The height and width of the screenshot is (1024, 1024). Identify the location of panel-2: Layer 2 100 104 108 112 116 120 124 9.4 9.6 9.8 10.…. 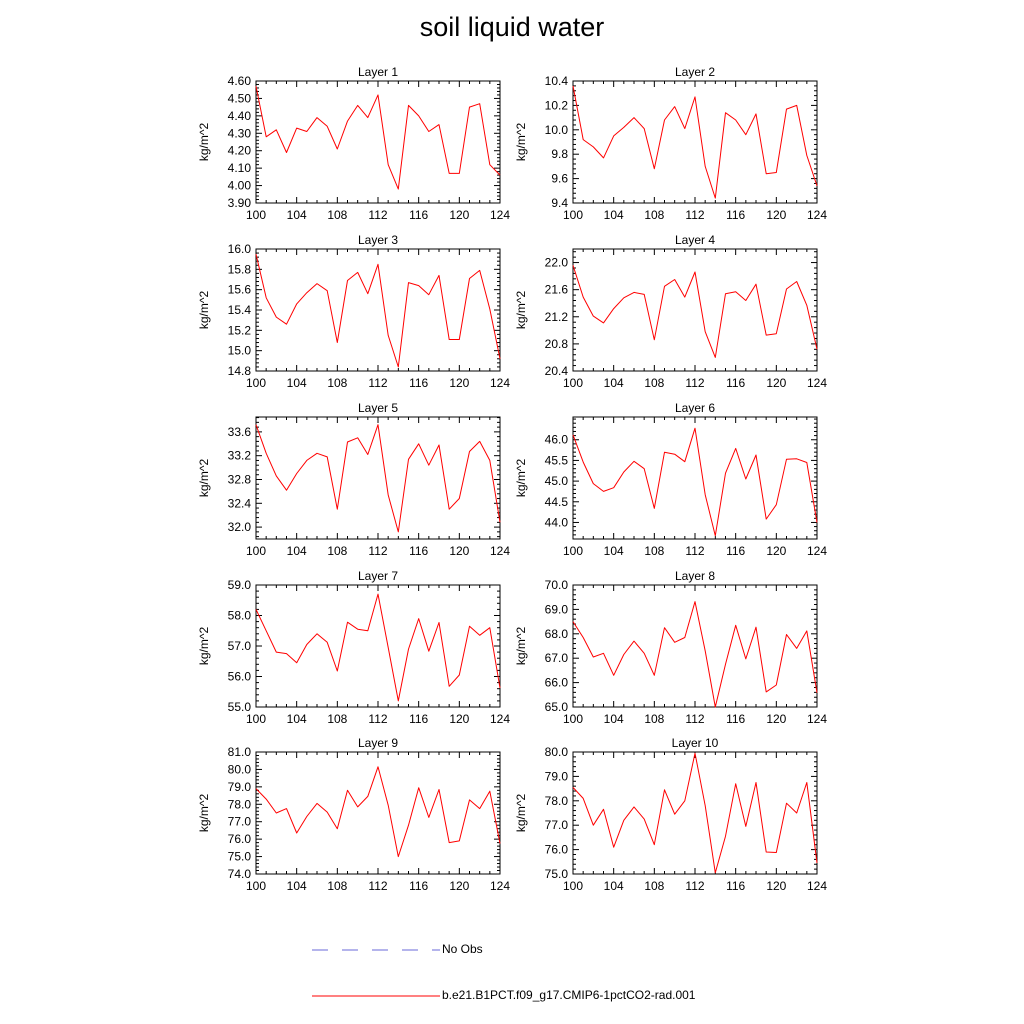
(670, 143).